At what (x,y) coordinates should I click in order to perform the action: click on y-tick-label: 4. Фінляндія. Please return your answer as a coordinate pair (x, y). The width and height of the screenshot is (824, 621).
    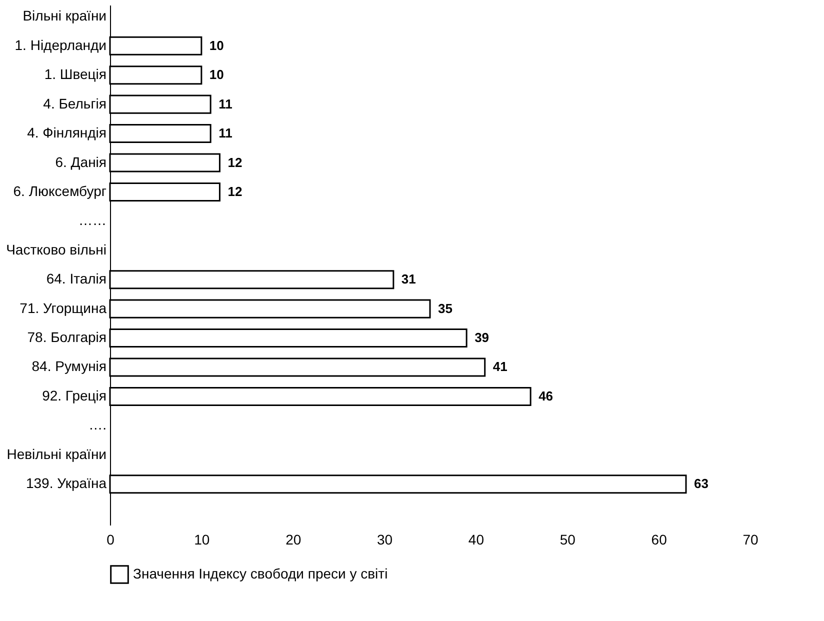
    Looking at the image, I should click on (66, 132).